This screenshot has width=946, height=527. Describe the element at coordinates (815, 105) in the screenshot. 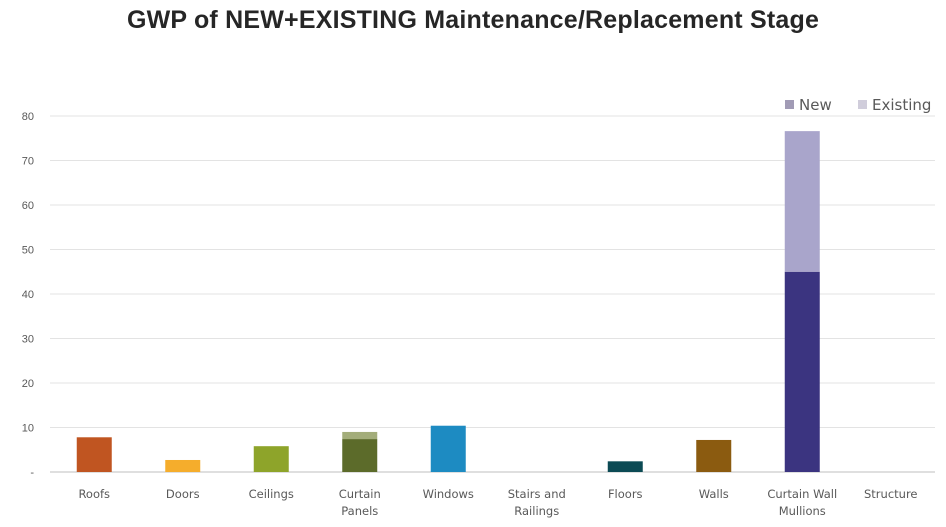

I see `legend-label: New` at that location.